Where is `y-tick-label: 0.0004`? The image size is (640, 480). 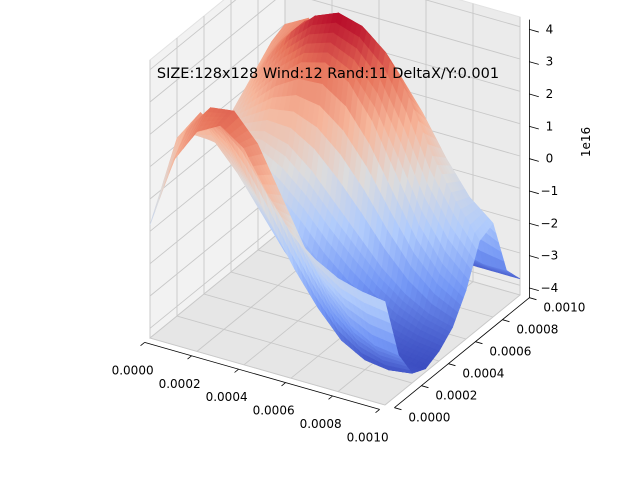 y-tick-label: 0.0004 is located at coordinates (483, 374).